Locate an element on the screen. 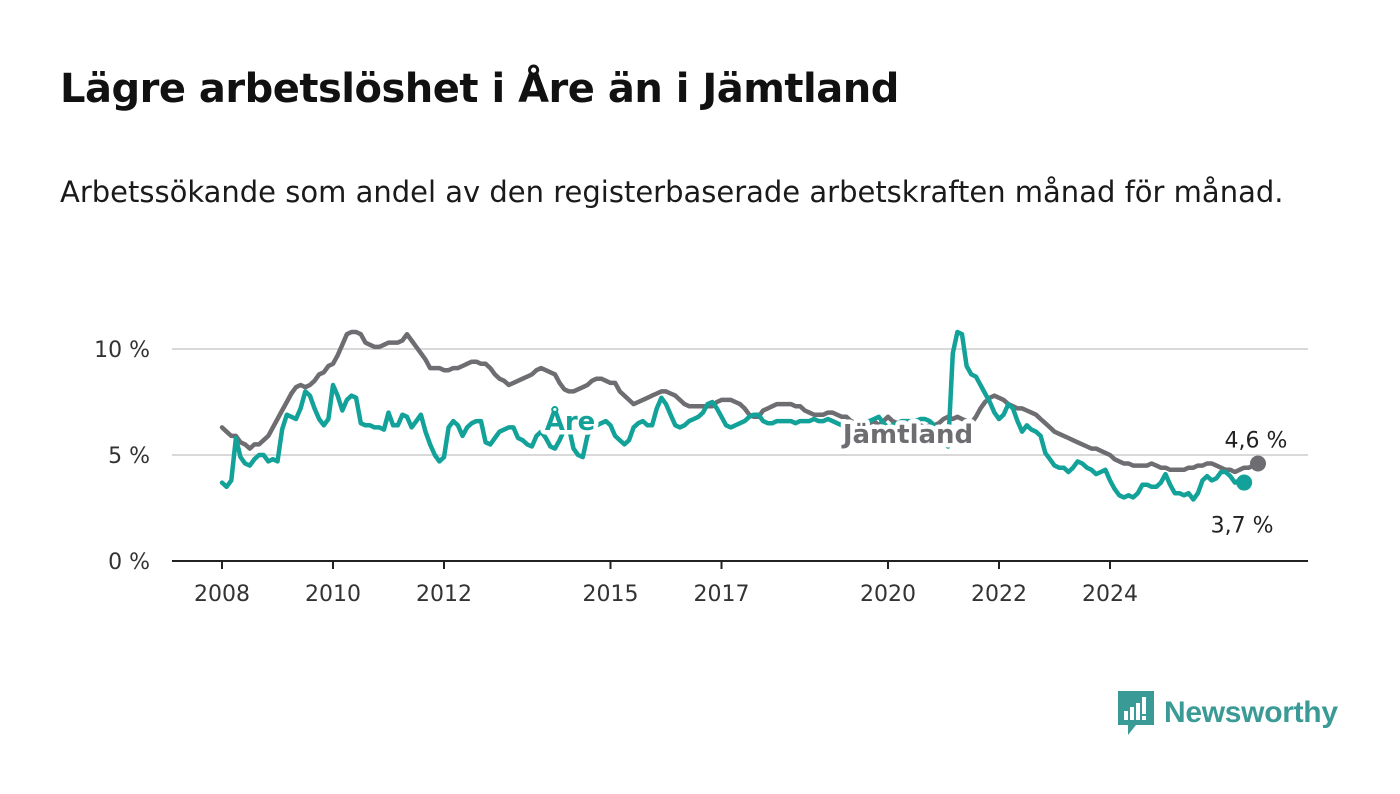 The width and height of the screenshot is (1400, 794). x-tick-label: 2020 is located at coordinates (888, 594).